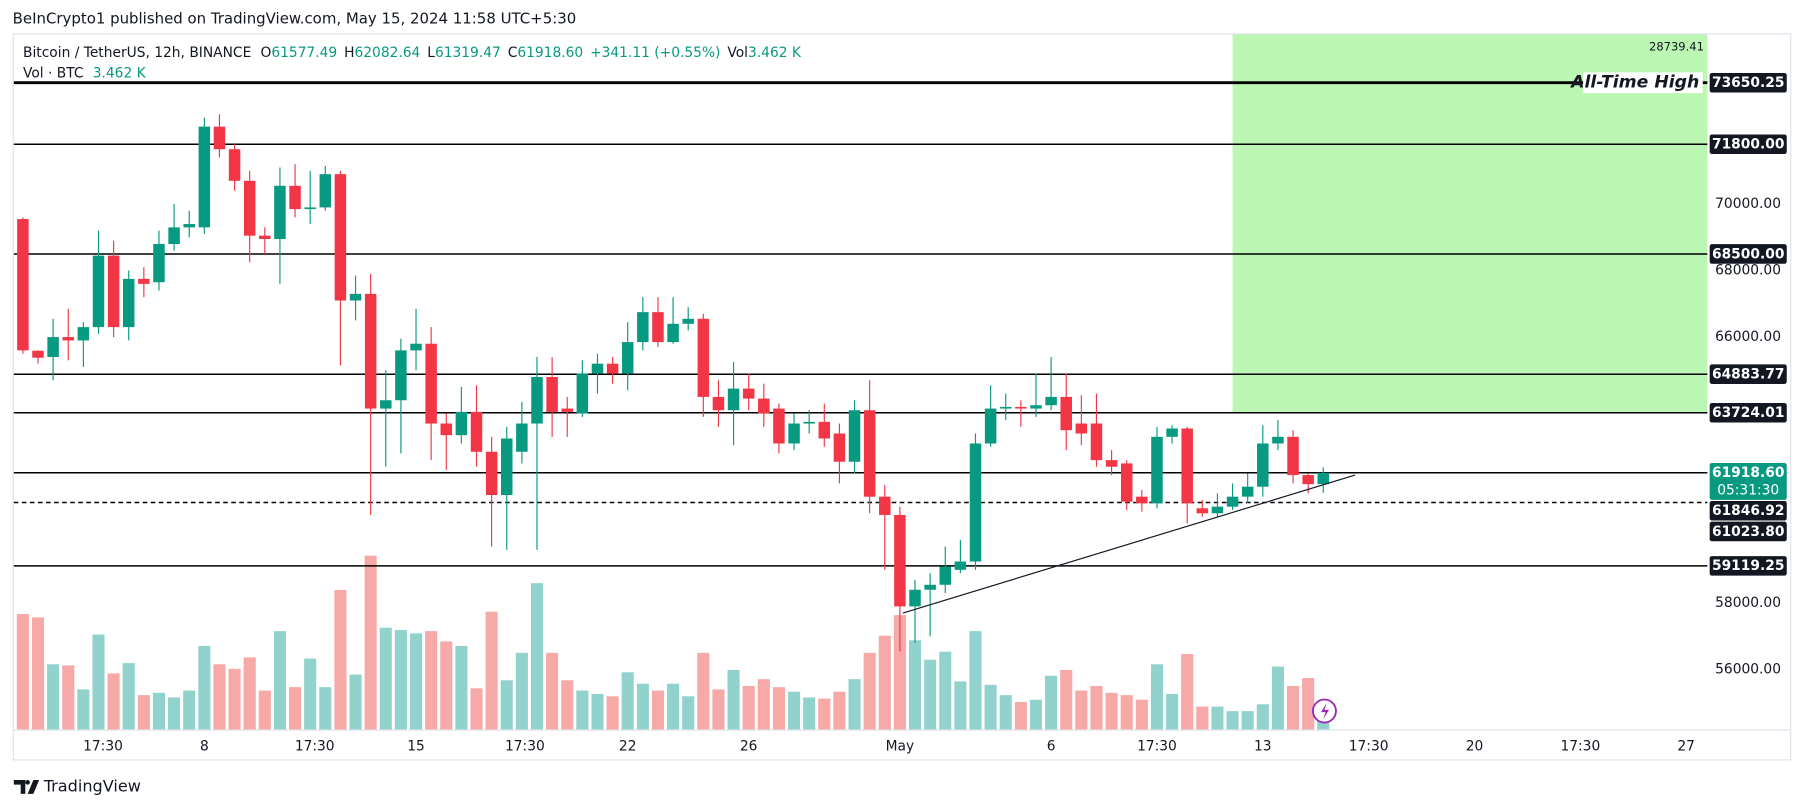 The height and width of the screenshot is (808, 1804). What do you see at coordinates (1634, 83) in the screenshot?
I see `annotation: All-Time High` at bounding box center [1634, 83].